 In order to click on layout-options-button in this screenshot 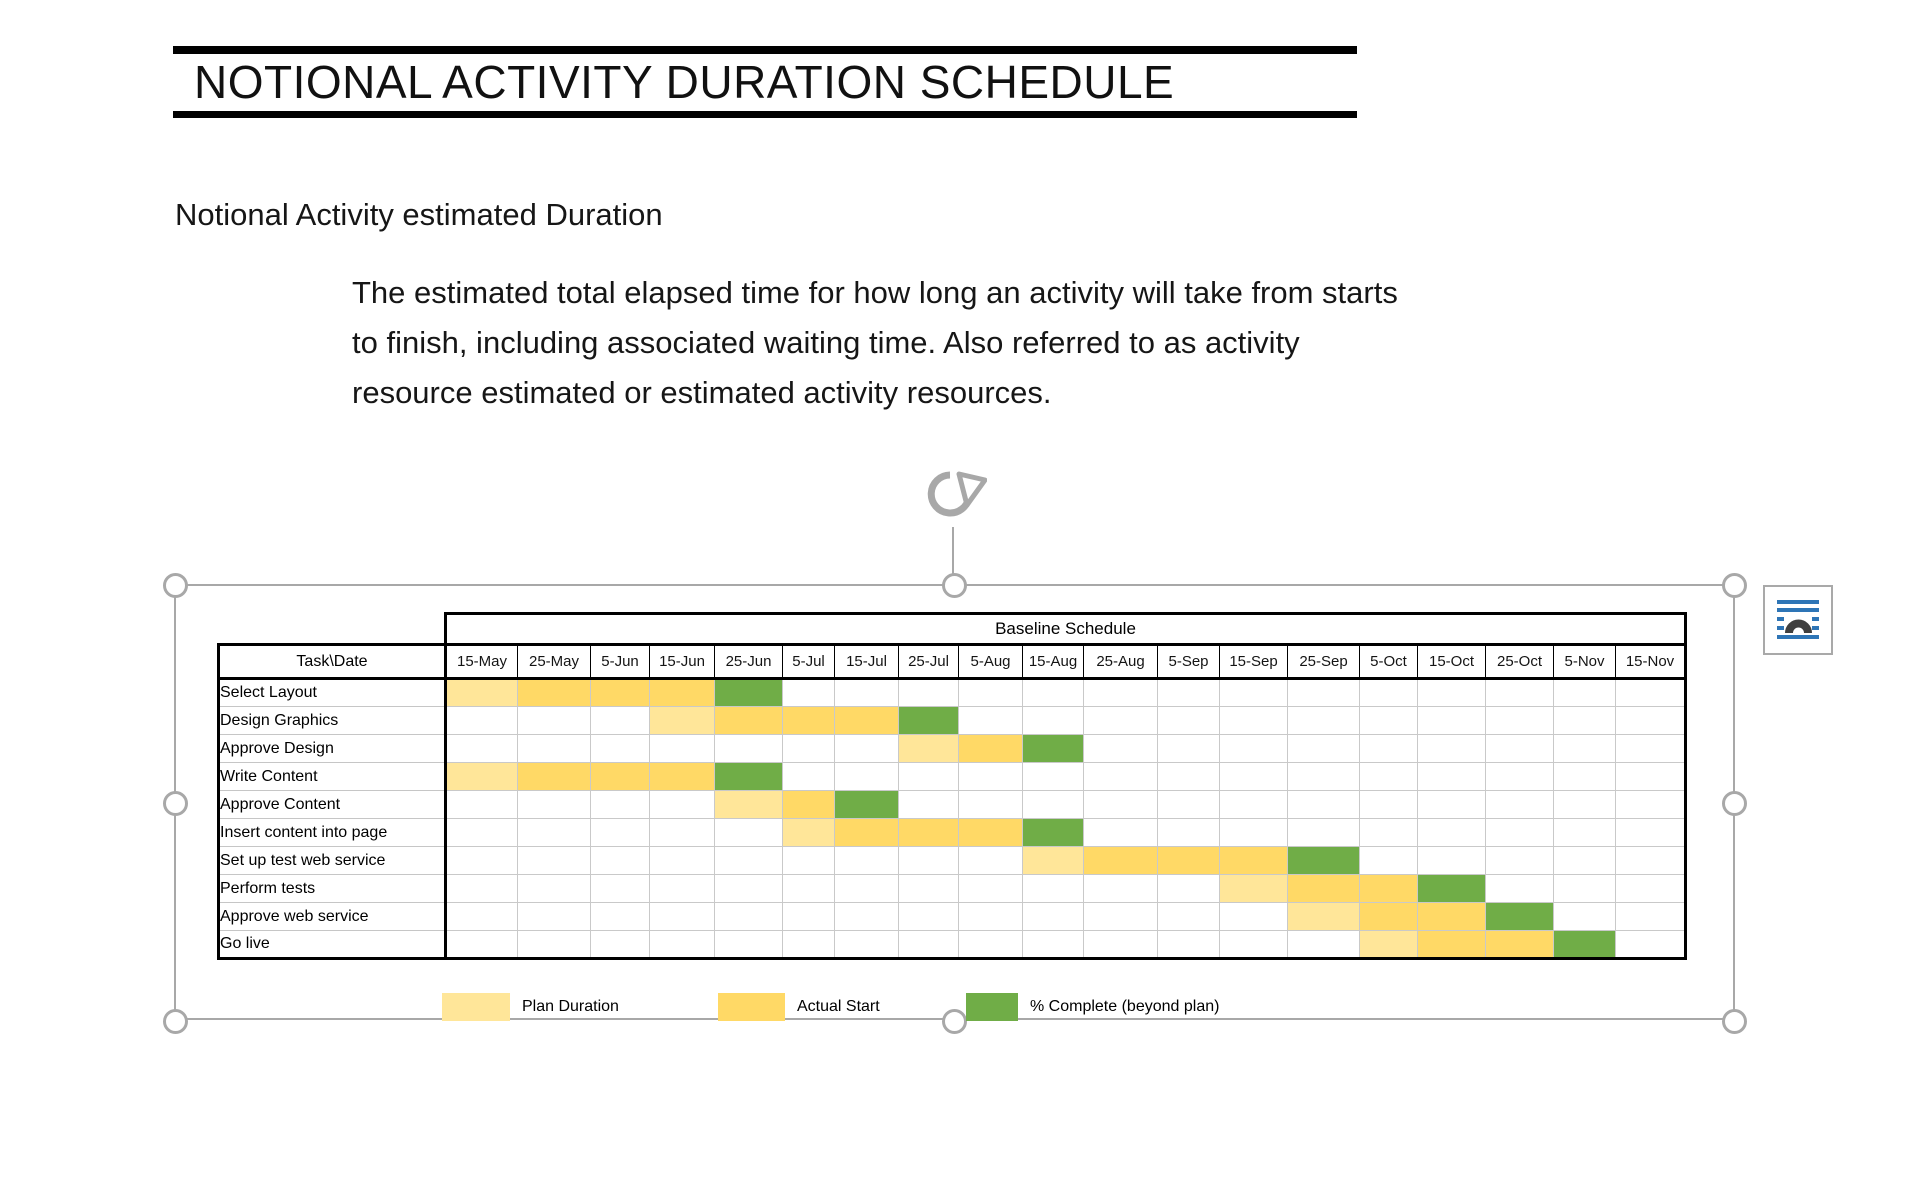, I will do `click(1798, 620)`.